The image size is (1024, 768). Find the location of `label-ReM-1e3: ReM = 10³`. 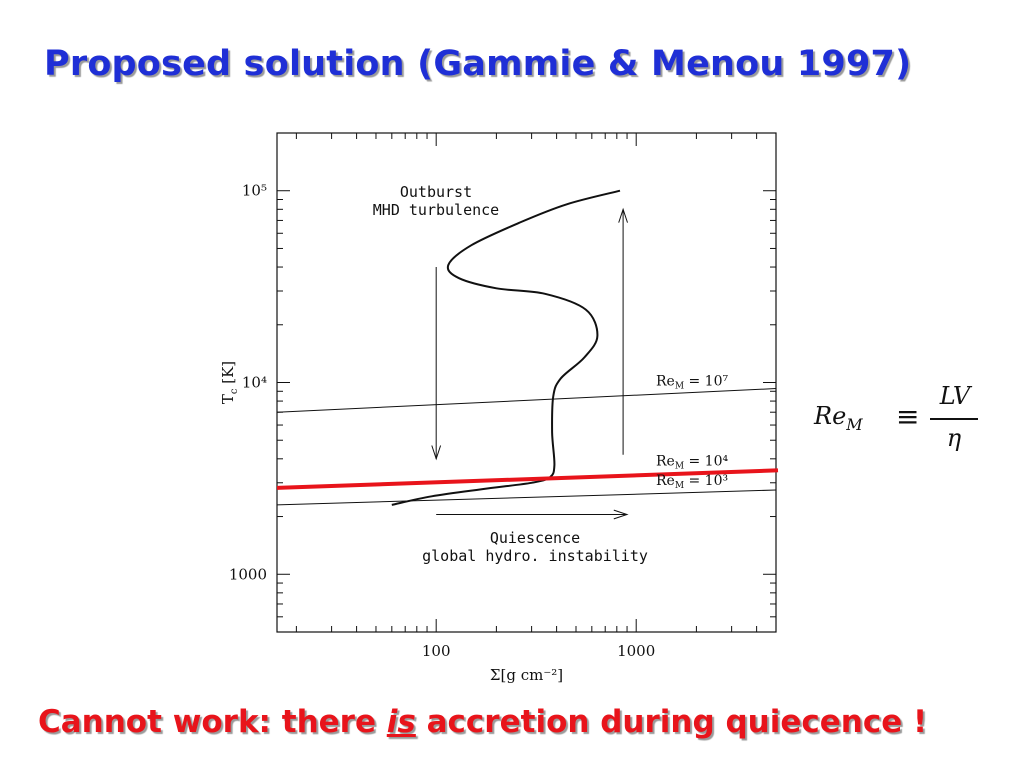

label-ReM-1e3: ReM = 10³ is located at coordinates (692, 482).